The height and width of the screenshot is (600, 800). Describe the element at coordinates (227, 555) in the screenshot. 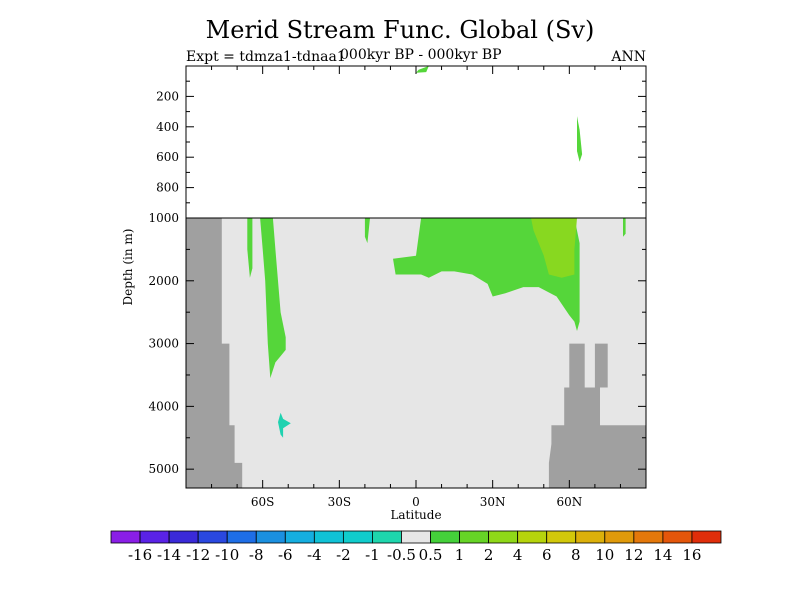

I see `colorbar-label: -10` at that location.